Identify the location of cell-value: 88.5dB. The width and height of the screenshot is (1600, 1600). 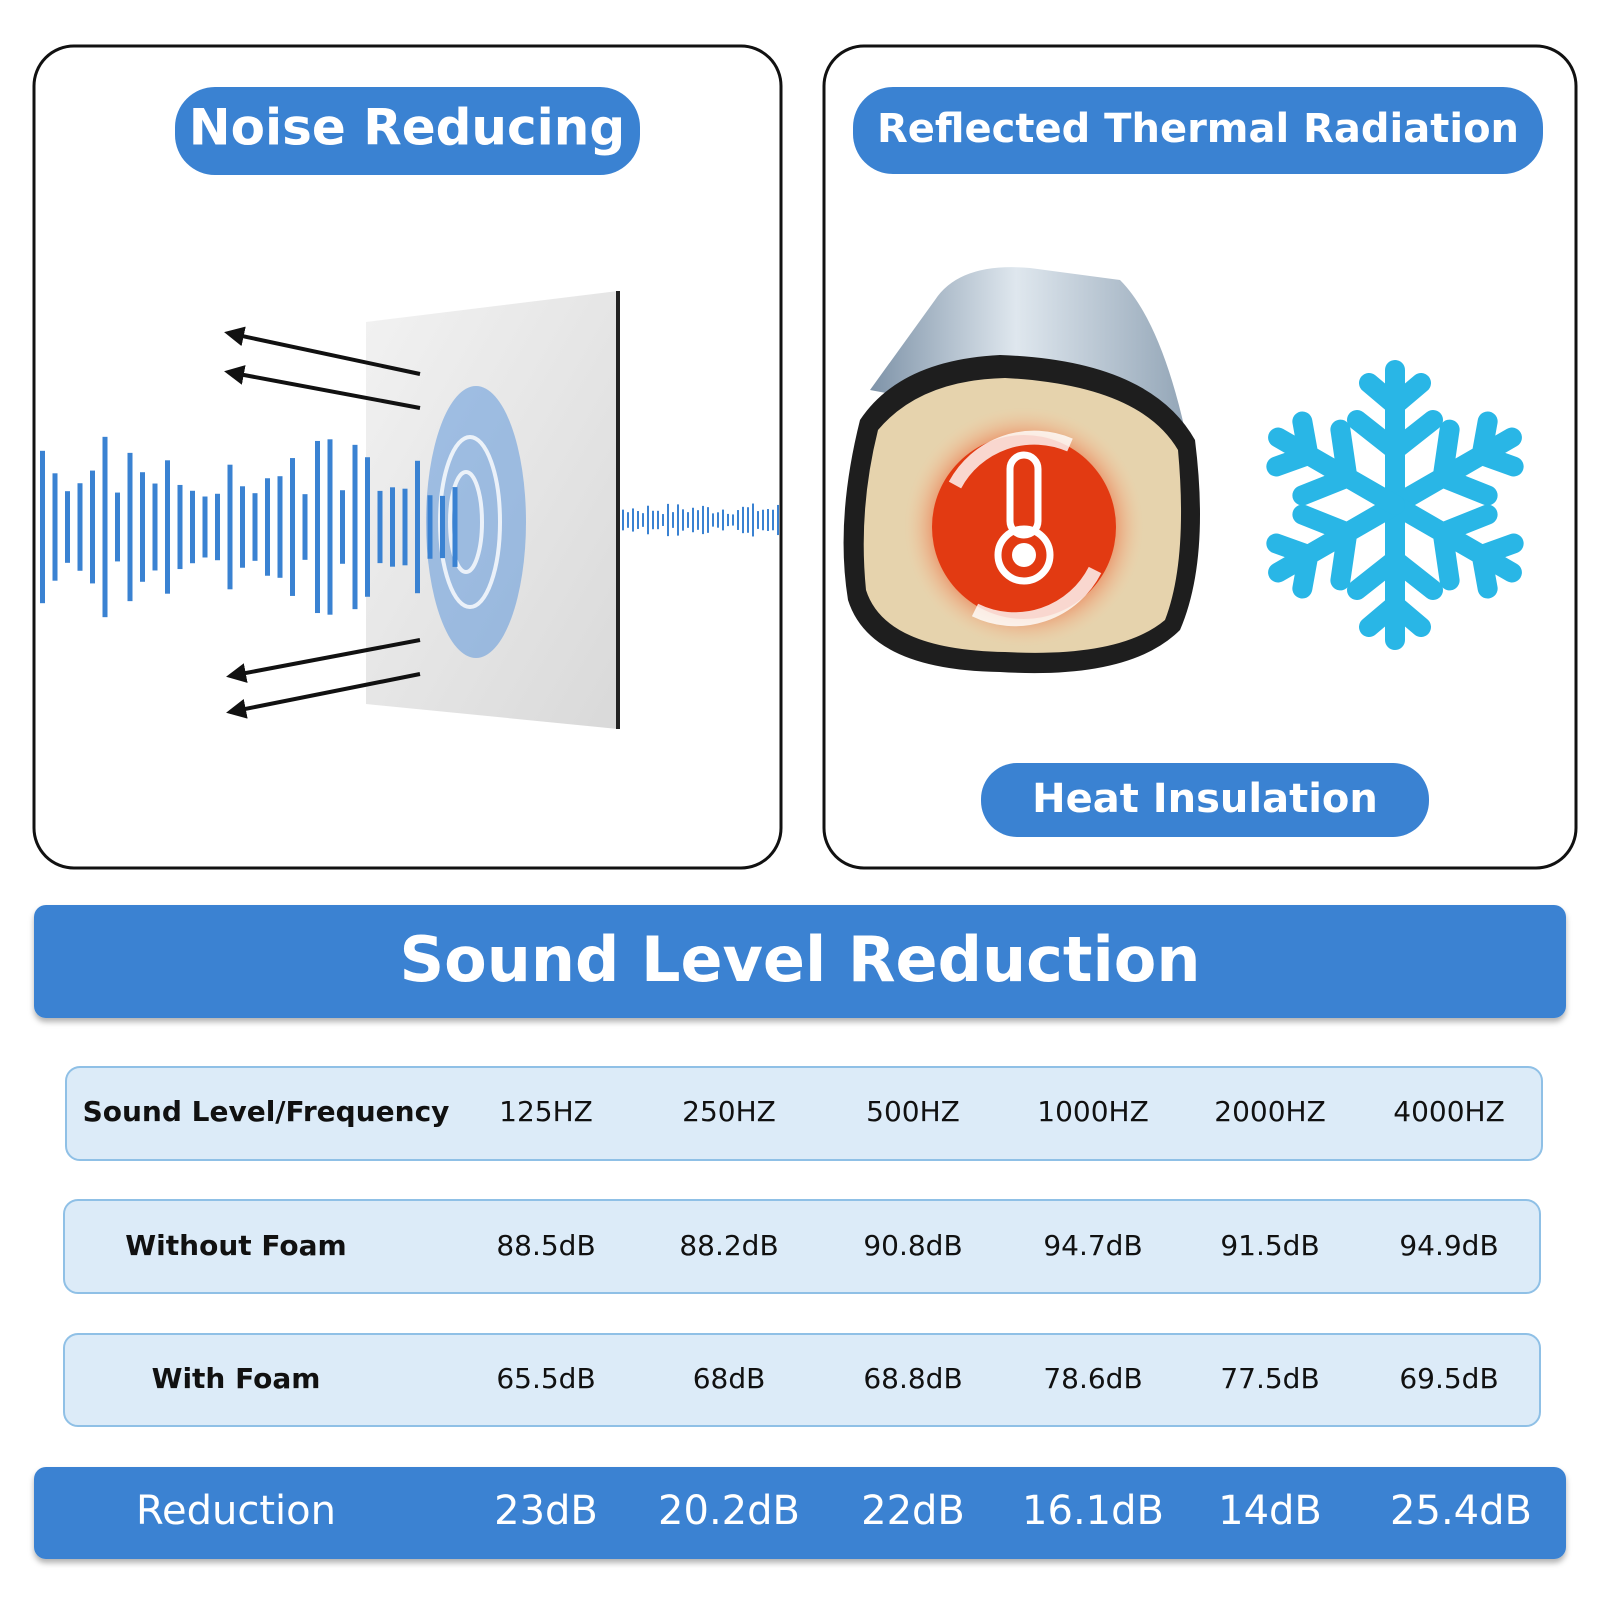
(545, 1245).